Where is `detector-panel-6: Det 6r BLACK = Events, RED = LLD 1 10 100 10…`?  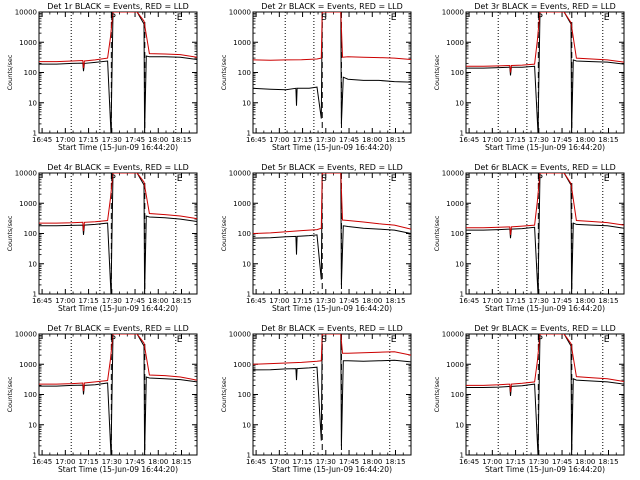
detector-panel-6: Det 6r BLACK = Events, RED = LLD 1 10 100 10… is located at coordinates (529, 238).